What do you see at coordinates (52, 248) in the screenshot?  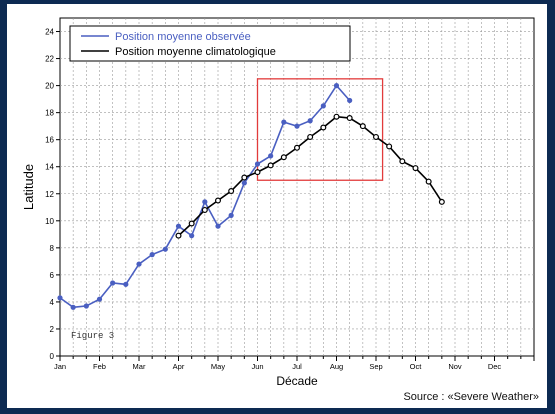 I see `y-tick-label: 8` at bounding box center [52, 248].